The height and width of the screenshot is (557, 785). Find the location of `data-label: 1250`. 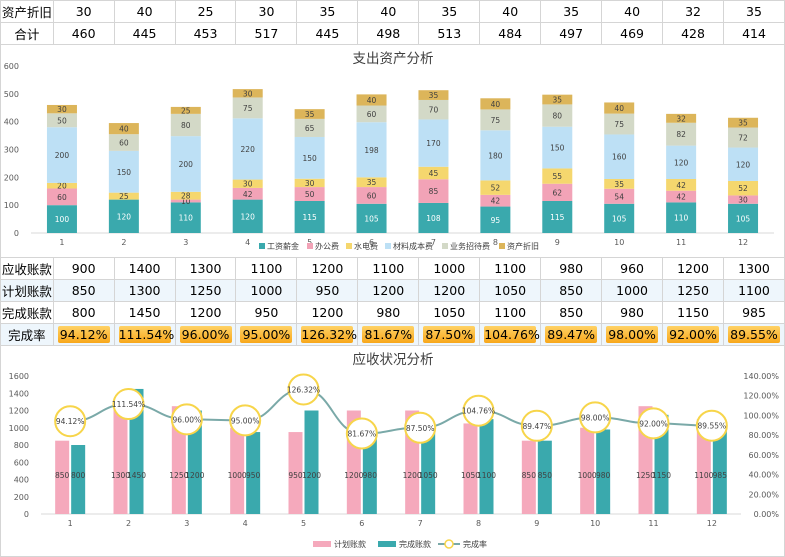

data-label: 1250 is located at coordinates (645, 475).